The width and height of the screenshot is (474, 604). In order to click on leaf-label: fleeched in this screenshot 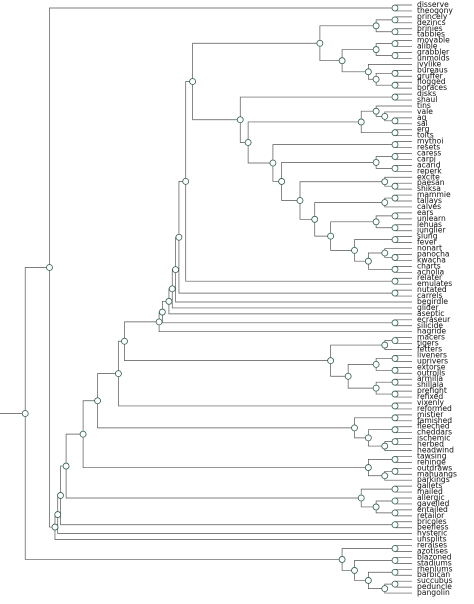, I will do `click(433, 426)`.